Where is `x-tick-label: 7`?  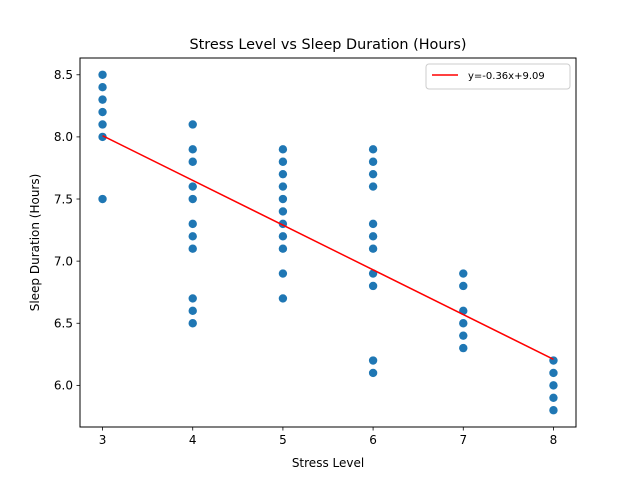 x-tick-label: 7 is located at coordinates (463, 440).